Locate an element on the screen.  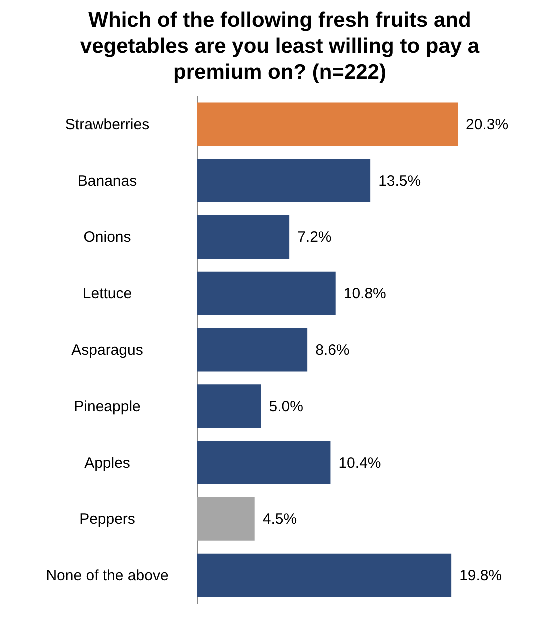
data-label: 8.6% is located at coordinates (333, 350).